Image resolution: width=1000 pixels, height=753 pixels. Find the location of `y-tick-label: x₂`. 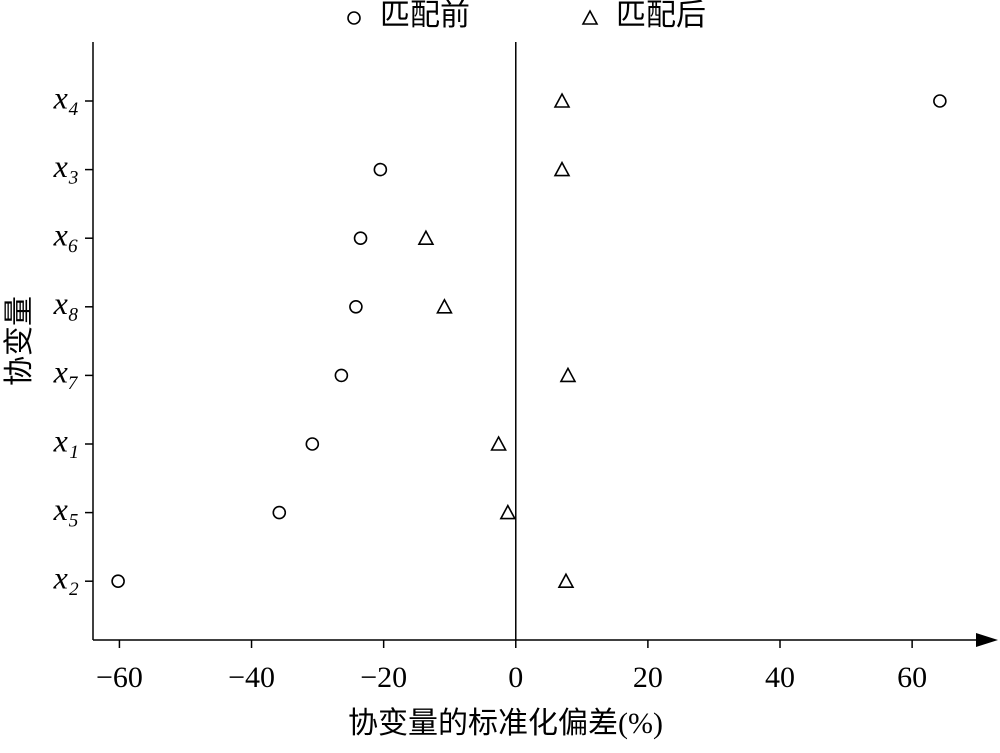

y-tick-label: x₂ is located at coordinates (66, 578).